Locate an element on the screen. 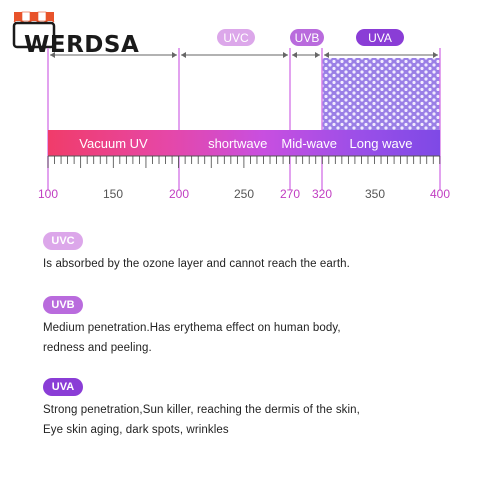  axis-tick-label: 400 is located at coordinates (440, 194).